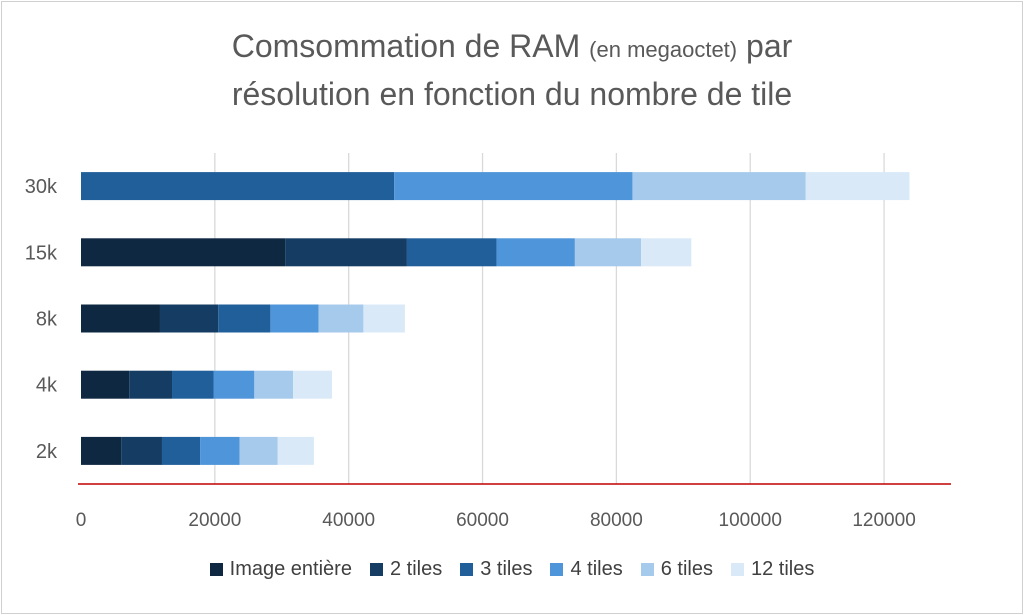 The height and width of the screenshot is (615, 1024). I want to click on y-tick-label-2k: 2k, so click(47, 452).